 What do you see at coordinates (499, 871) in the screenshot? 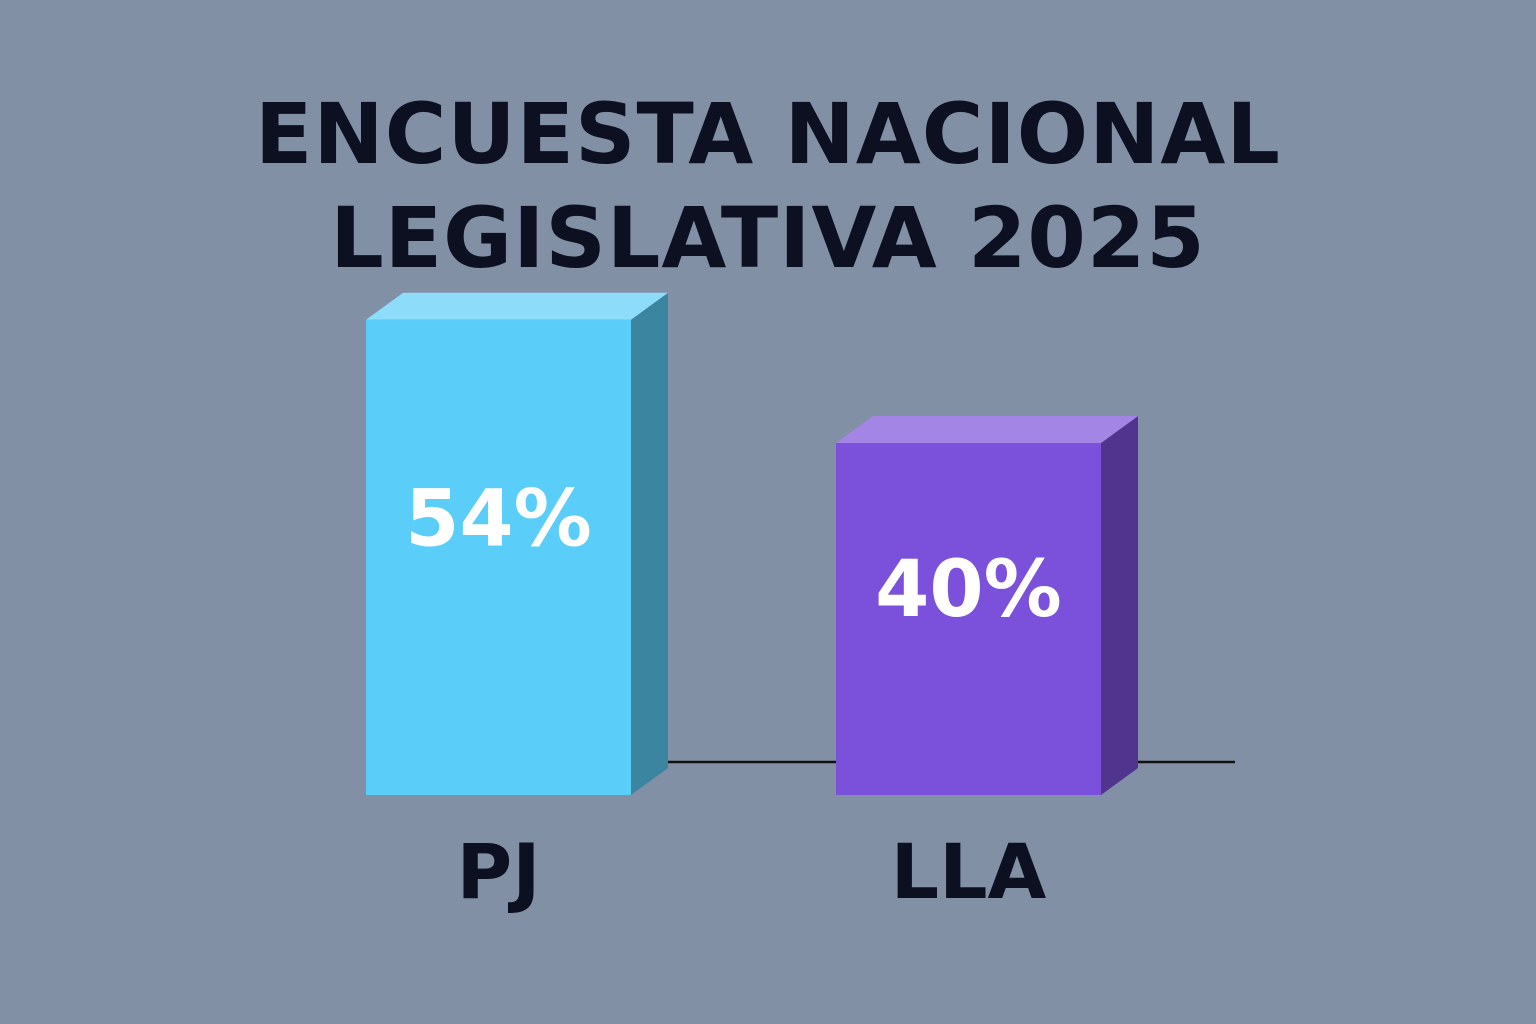
I see `x-tick-label: PJ` at bounding box center [499, 871].